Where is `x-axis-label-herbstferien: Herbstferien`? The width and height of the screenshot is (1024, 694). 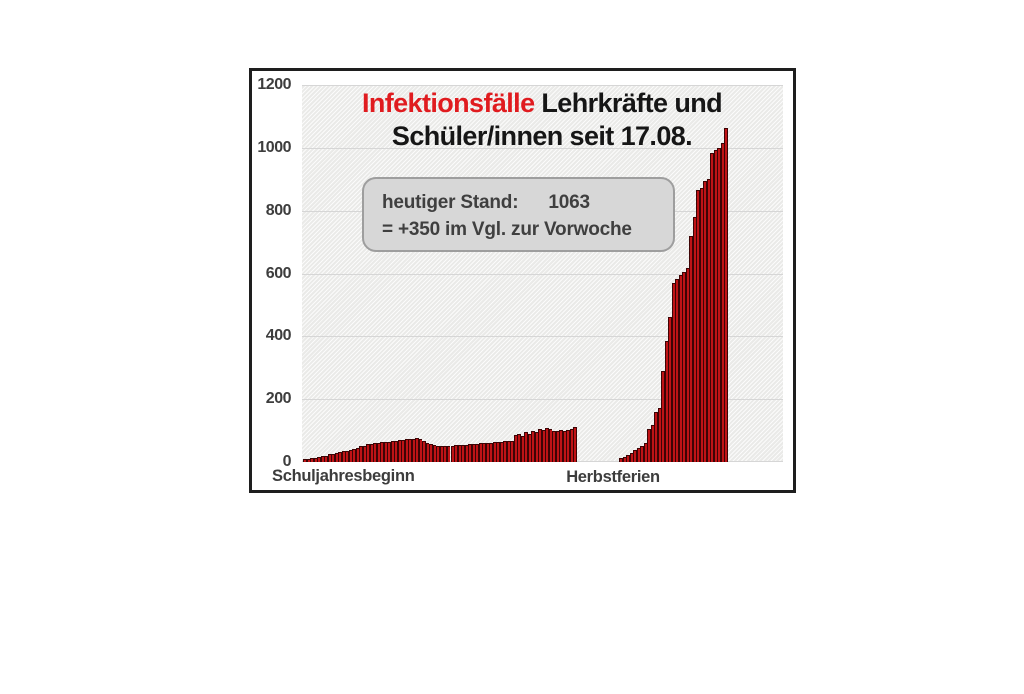 x-axis-label-herbstferien: Herbstferien is located at coordinates (613, 477).